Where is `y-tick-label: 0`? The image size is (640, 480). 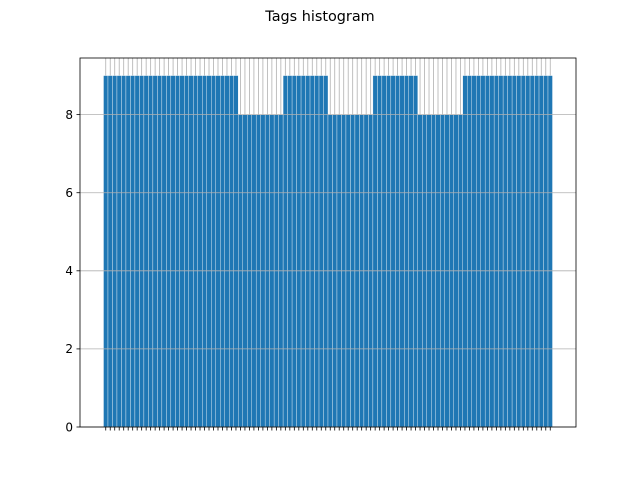 y-tick-label: 0 is located at coordinates (69, 427).